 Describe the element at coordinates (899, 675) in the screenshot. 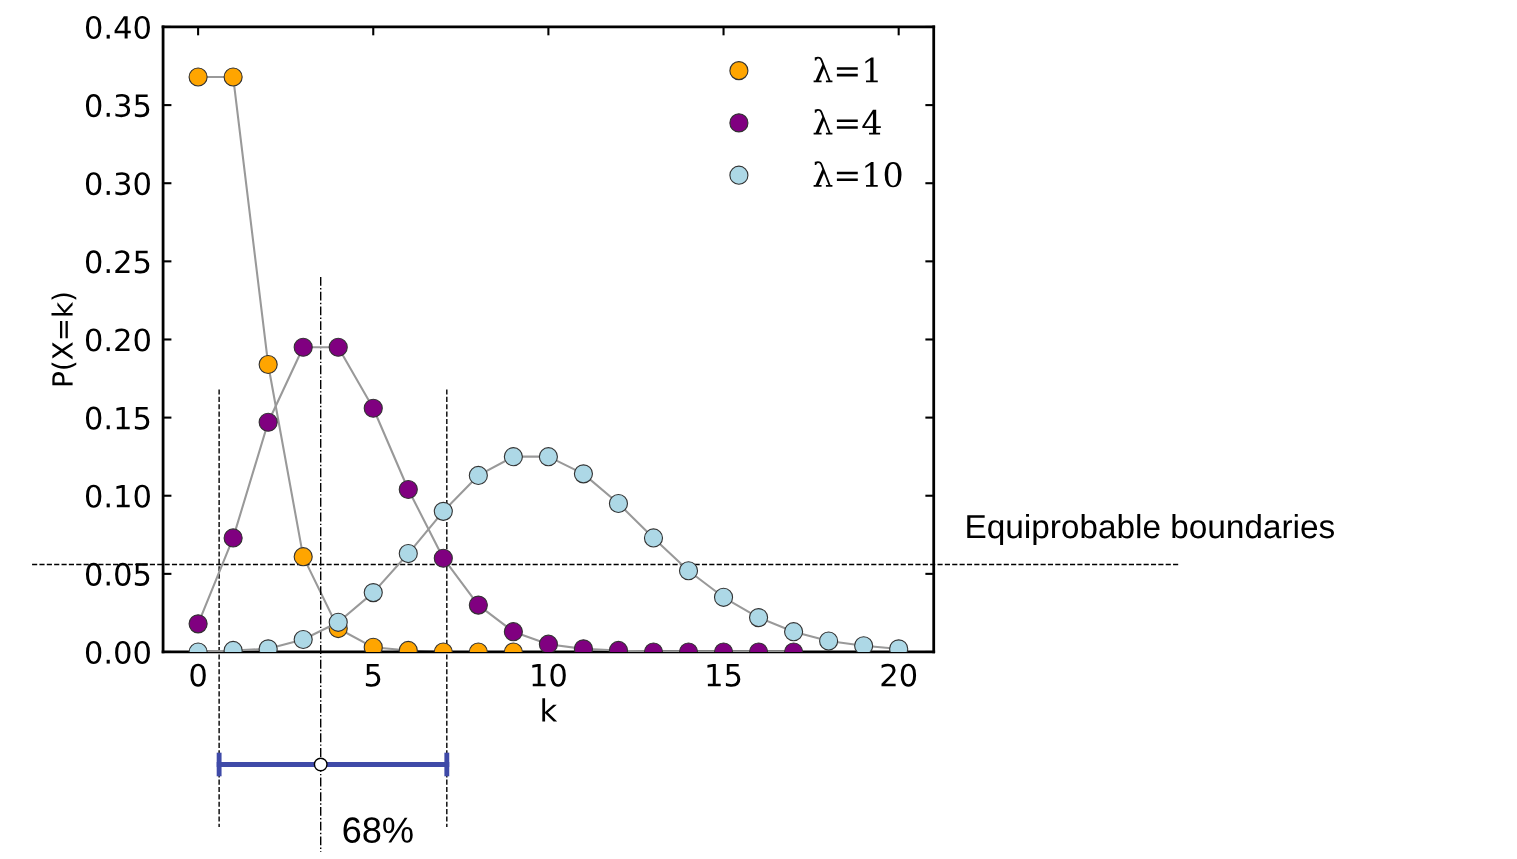

I see `x-tick-label: 20` at that location.